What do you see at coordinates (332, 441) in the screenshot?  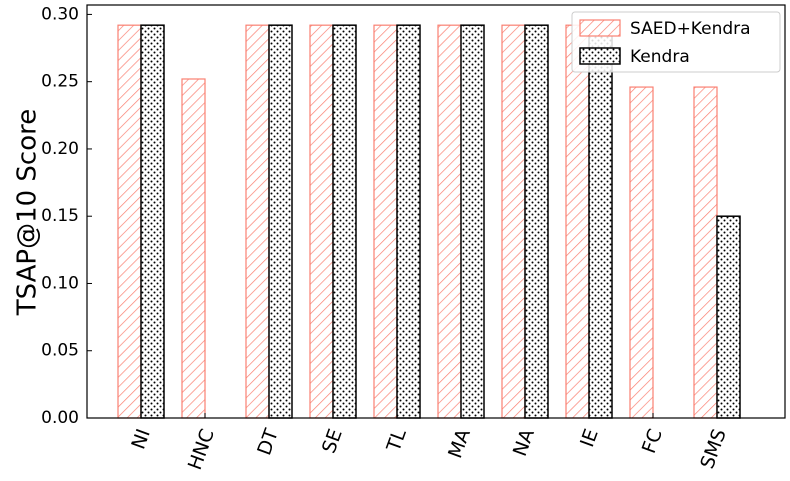 I see `x-tick-label: SE` at bounding box center [332, 441].